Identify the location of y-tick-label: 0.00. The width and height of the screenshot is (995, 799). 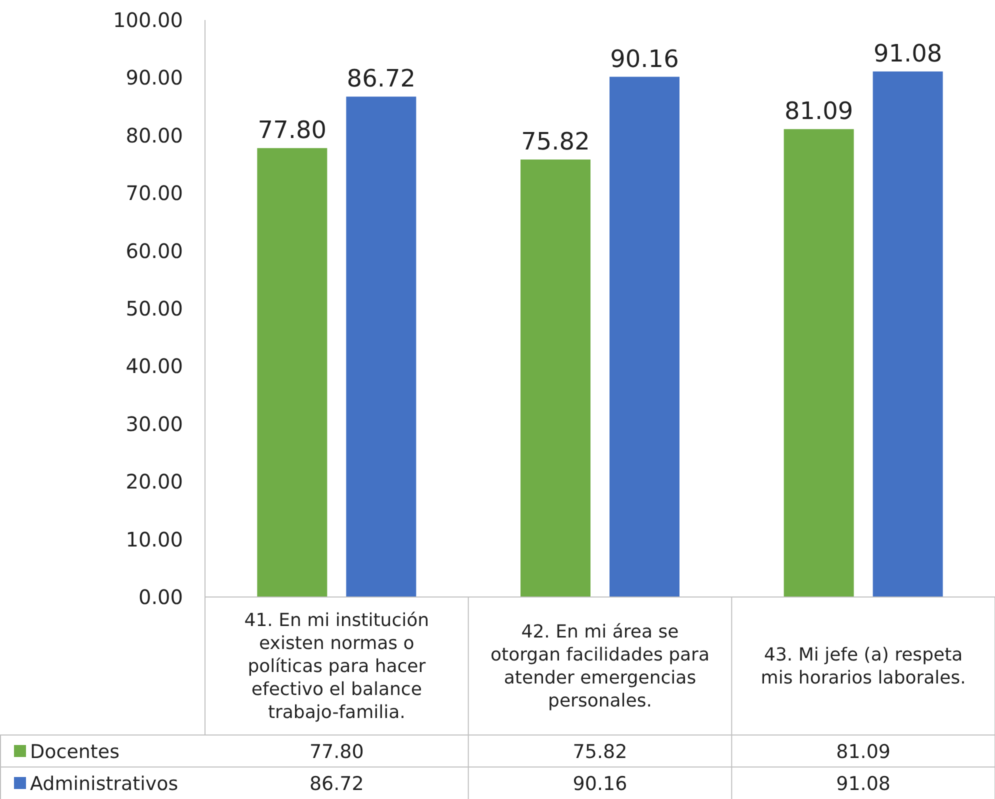
(160, 597).